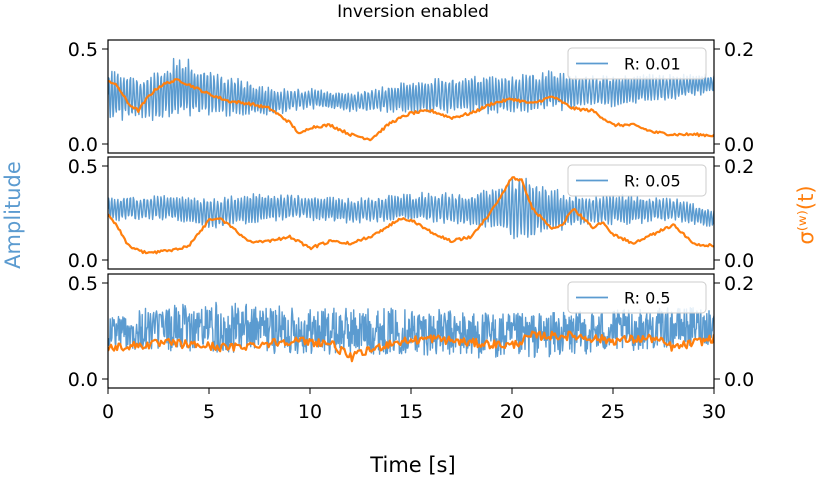  What do you see at coordinates (613, 412) in the screenshot?
I see `x-tick-label: 25` at bounding box center [613, 412].